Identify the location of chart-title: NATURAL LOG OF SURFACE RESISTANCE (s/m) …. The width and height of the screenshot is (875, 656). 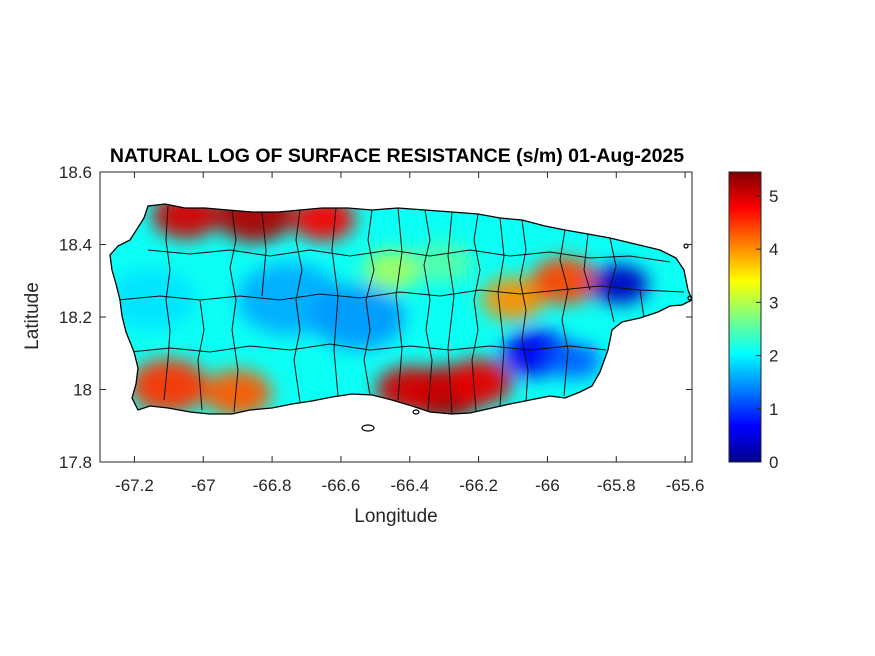
(397, 156).